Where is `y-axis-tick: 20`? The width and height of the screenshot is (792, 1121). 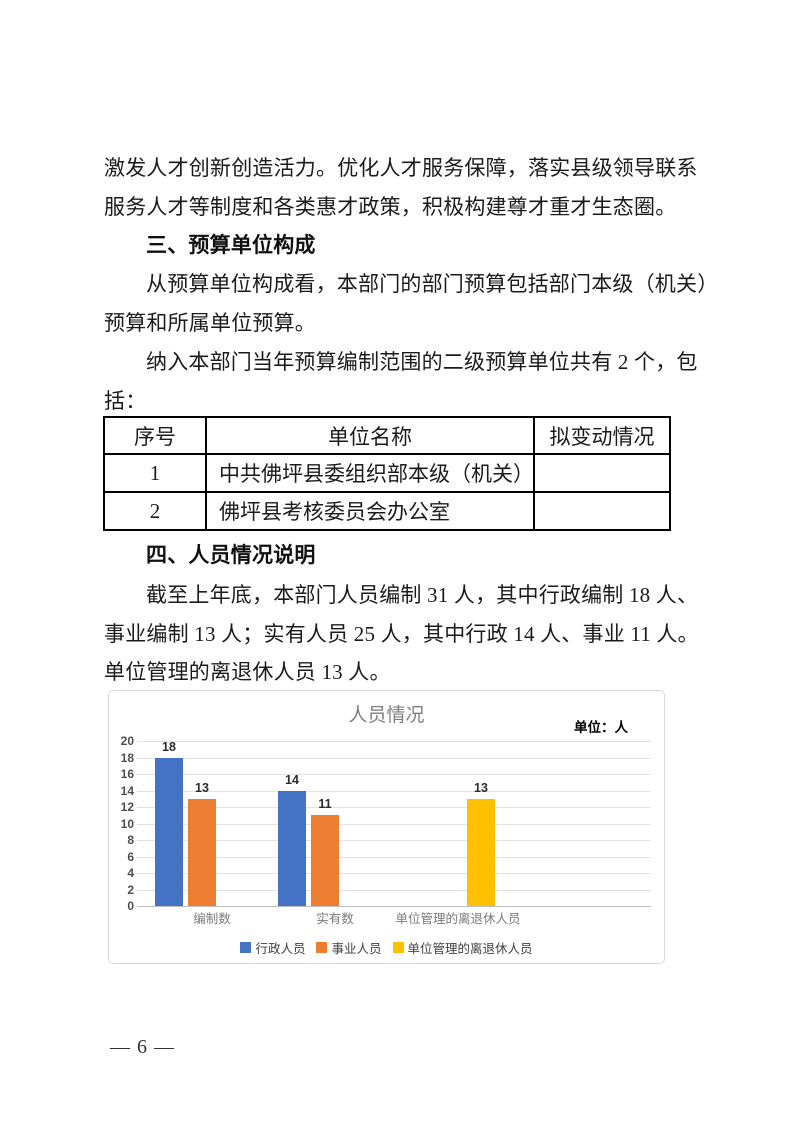
y-axis-tick: 20 is located at coordinates (127, 741).